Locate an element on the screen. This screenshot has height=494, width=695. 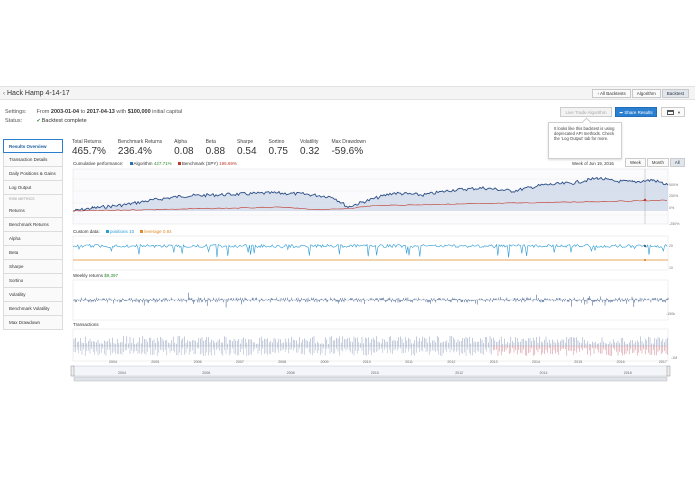
navigator-left-handle is located at coordinates (72, 371).